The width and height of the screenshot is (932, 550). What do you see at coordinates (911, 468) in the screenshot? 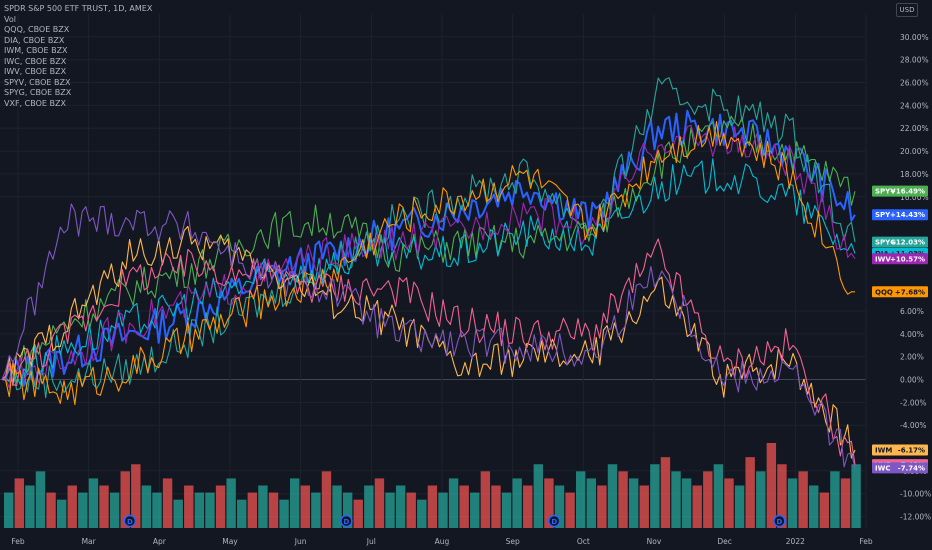
I see `tag-value: -7.74%` at bounding box center [911, 468].